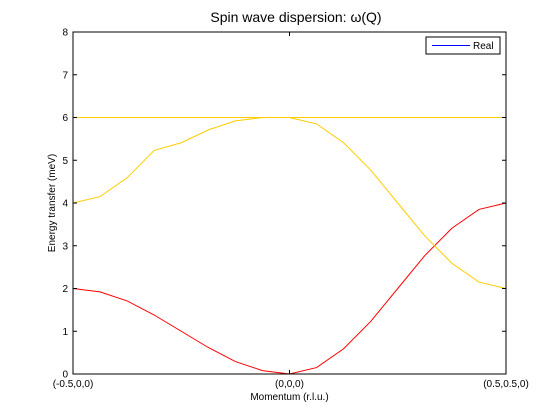  Describe the element at coordinates (289, 384) in the screenshot. I see `x-tick-label: (0,0,0)` at that location.